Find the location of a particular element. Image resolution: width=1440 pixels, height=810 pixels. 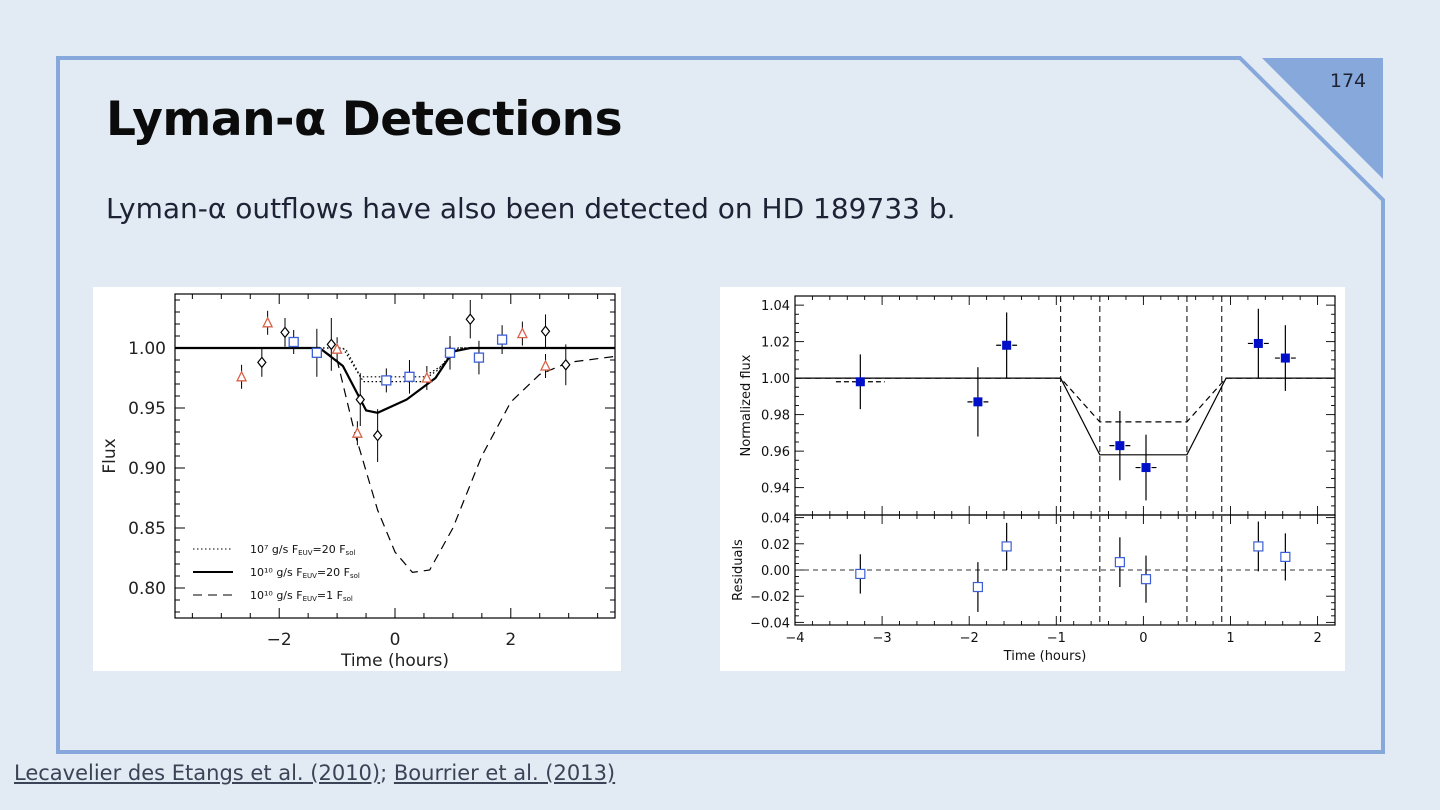

y-tick-label: 0.95 is located at coordinates (147, 409).